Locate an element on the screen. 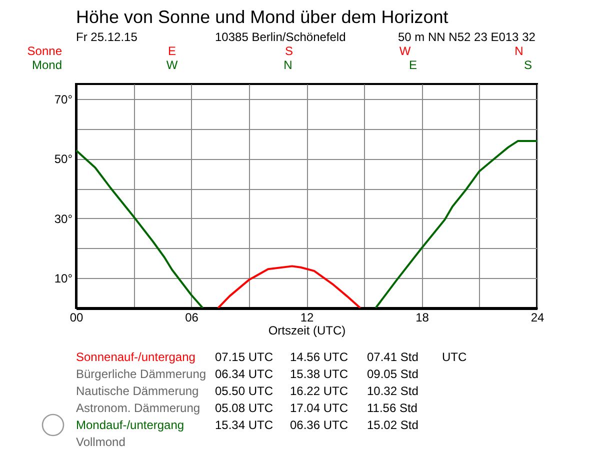 Image resolution: width=612 pixels, height=467 pixels. x-tick-label: 24 is located at coordinates (537, 317).